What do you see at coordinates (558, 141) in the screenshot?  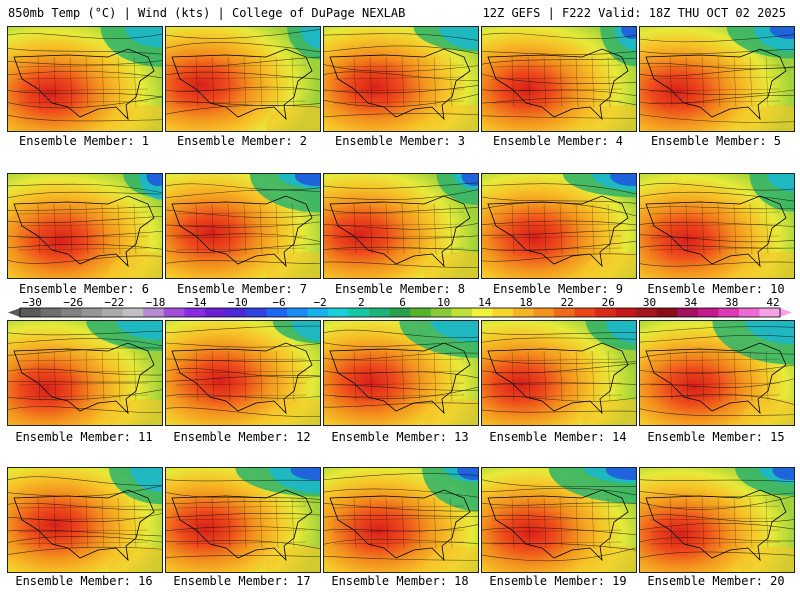 I see `ensemble-member-label: Ensemble Member: 4` at bounding box center [558, 141].